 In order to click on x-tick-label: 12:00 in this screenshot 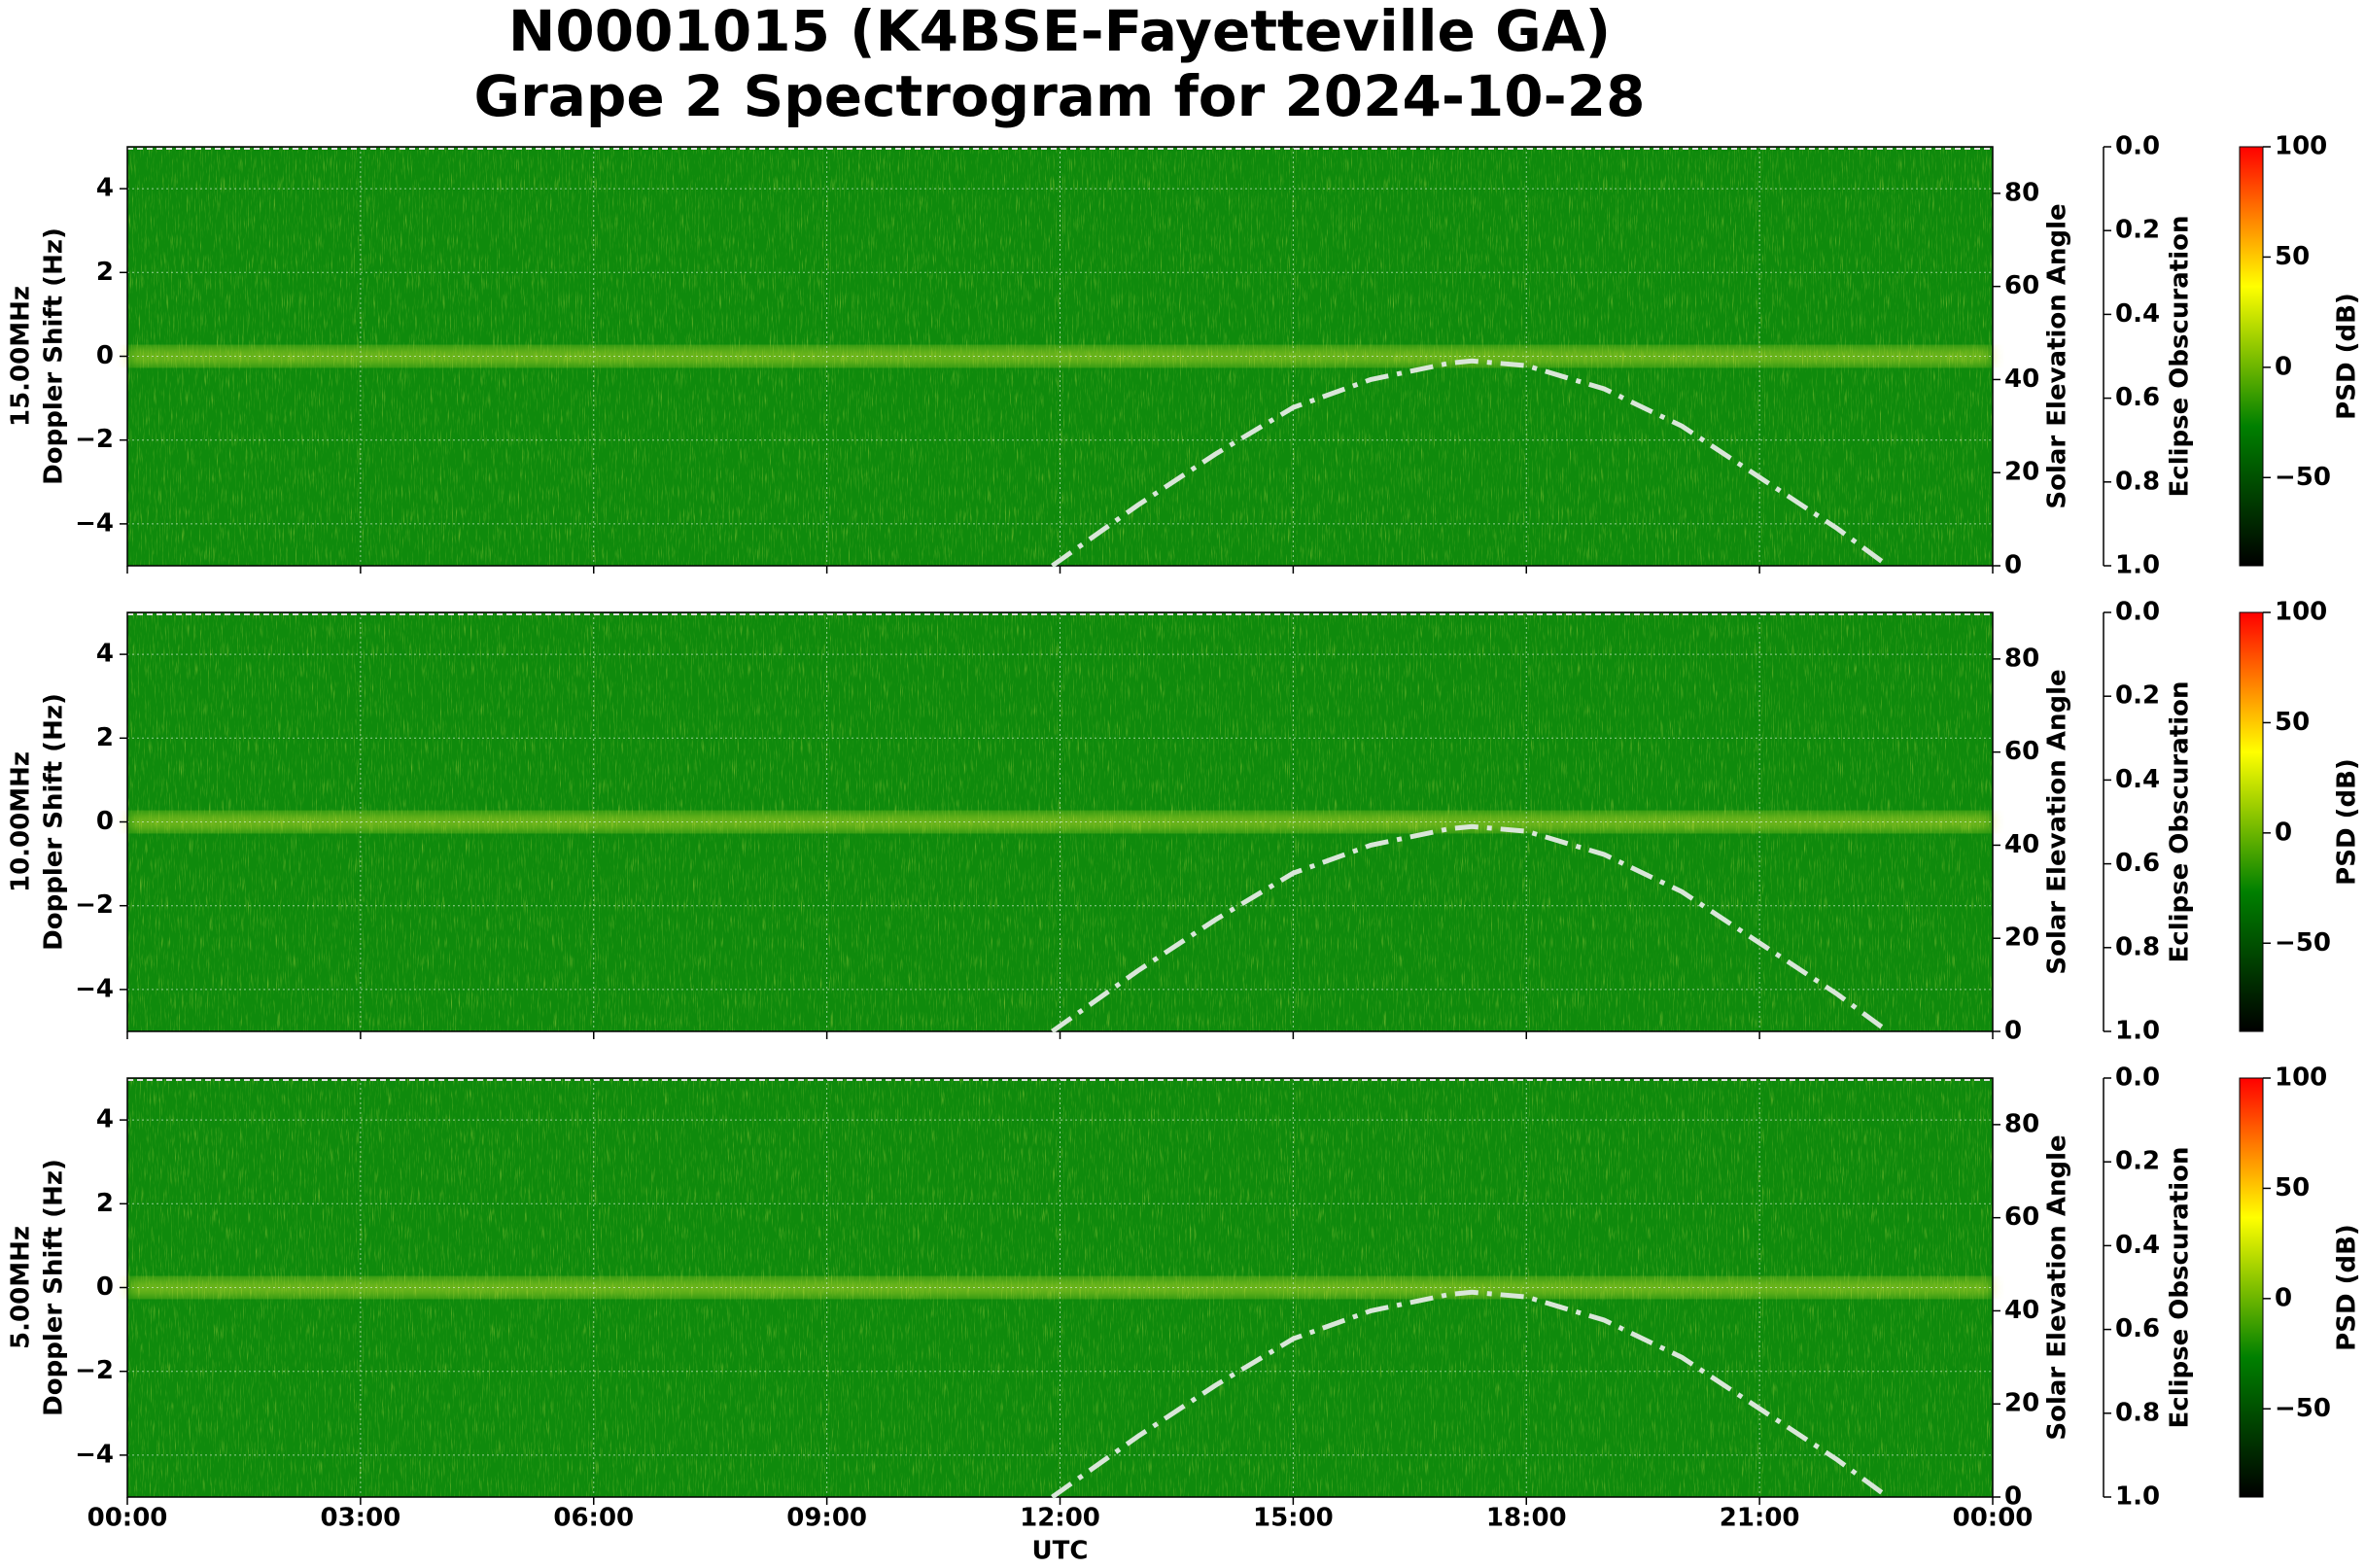, I will do `click(1060, 1518)`.